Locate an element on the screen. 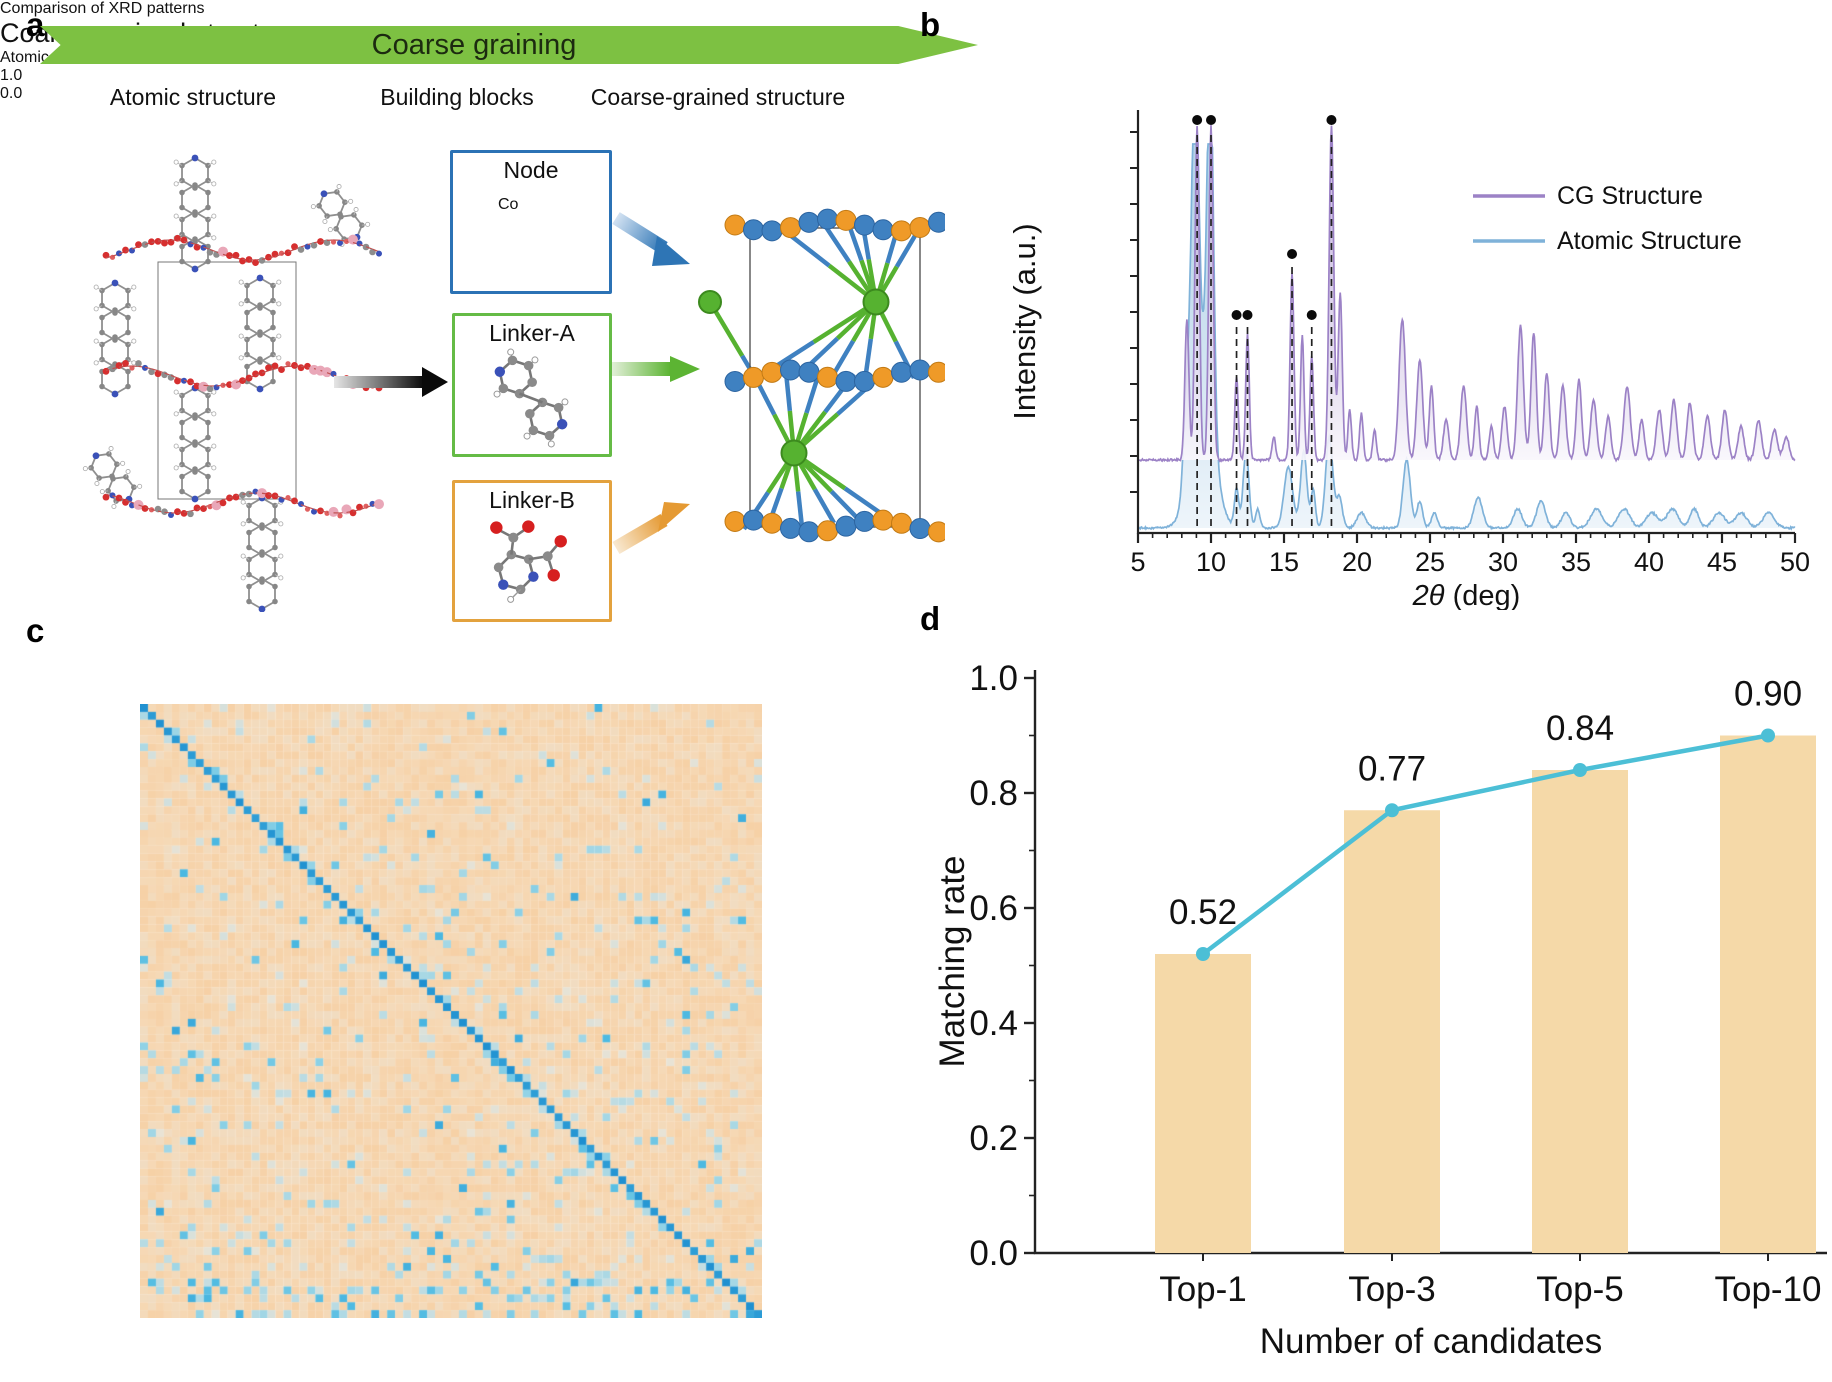  cg-linker-nodes is located at coordinates (794, 377).